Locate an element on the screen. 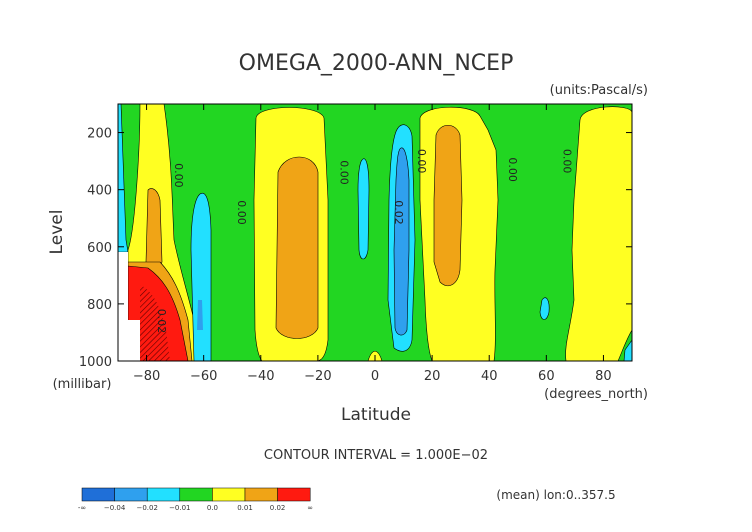 The width and height of the screenshot is (752, 532). x-axis-label: Latitude is located at coordinates (376, 415).